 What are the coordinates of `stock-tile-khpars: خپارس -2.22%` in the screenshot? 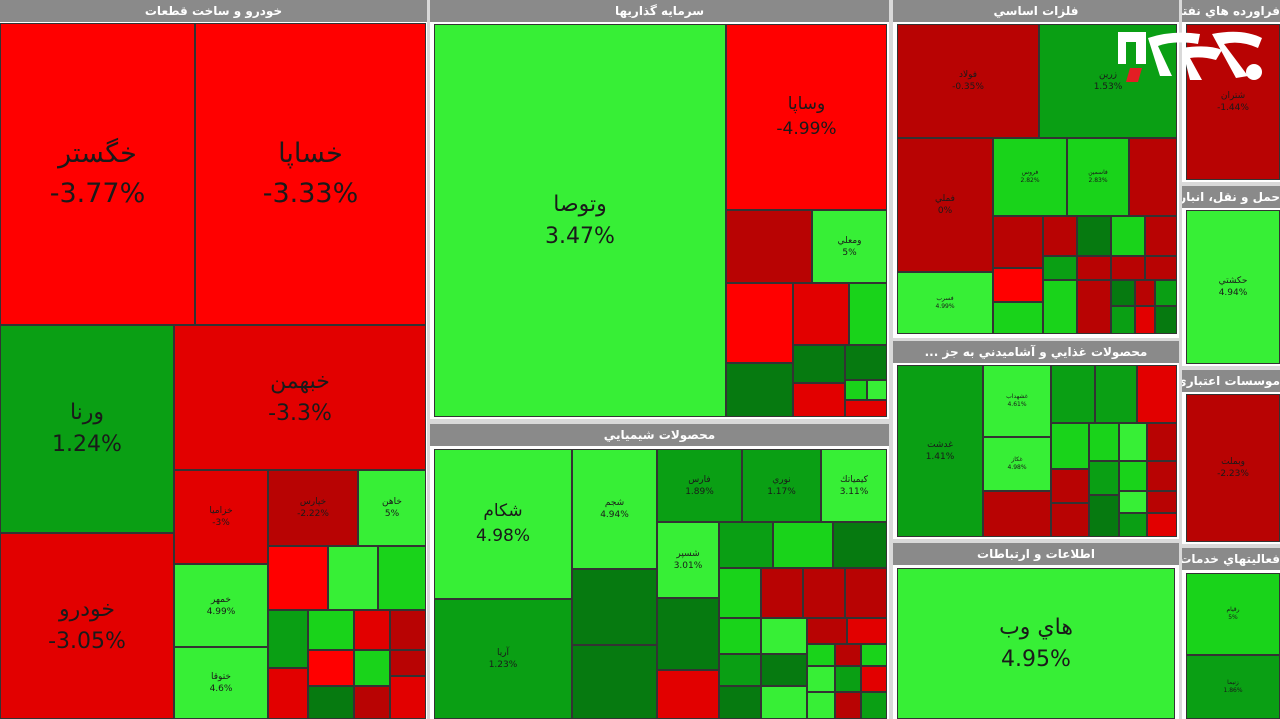 It's located at (313, 508).